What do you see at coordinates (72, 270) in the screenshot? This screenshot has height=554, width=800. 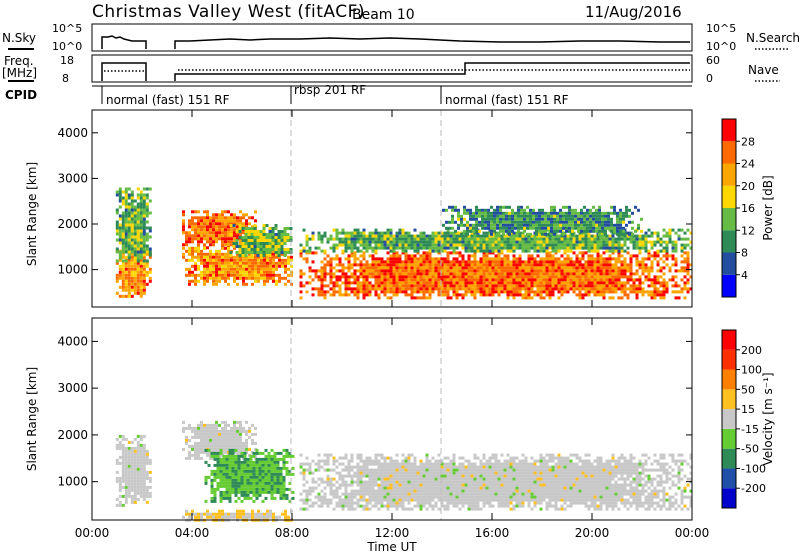 I see `power-ytick-label: 1000` at bounding box center [72, 270].